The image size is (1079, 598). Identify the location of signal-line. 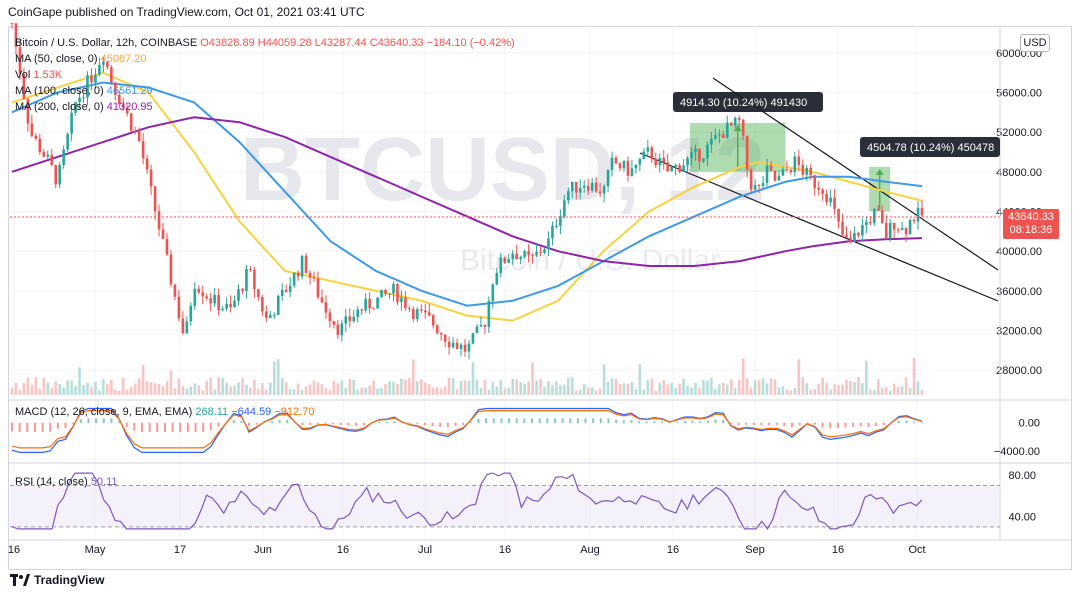
(467, 429).